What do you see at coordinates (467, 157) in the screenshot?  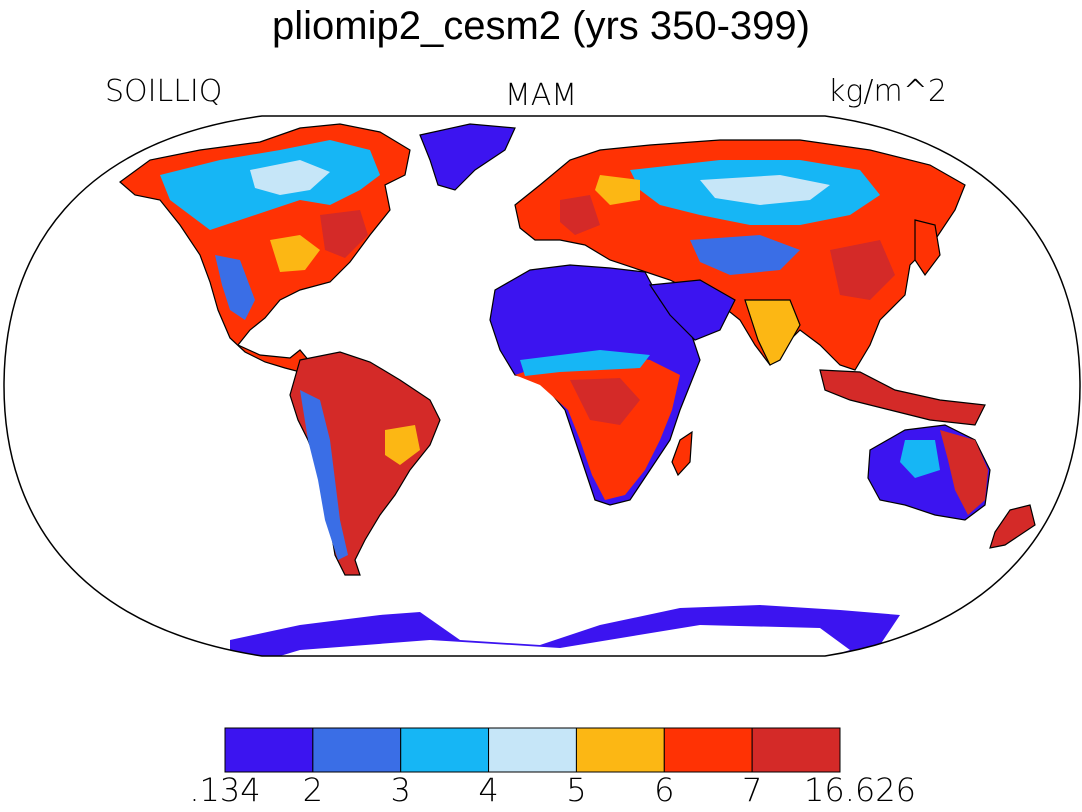 I see `greenland` at bounding box center [467, 157].